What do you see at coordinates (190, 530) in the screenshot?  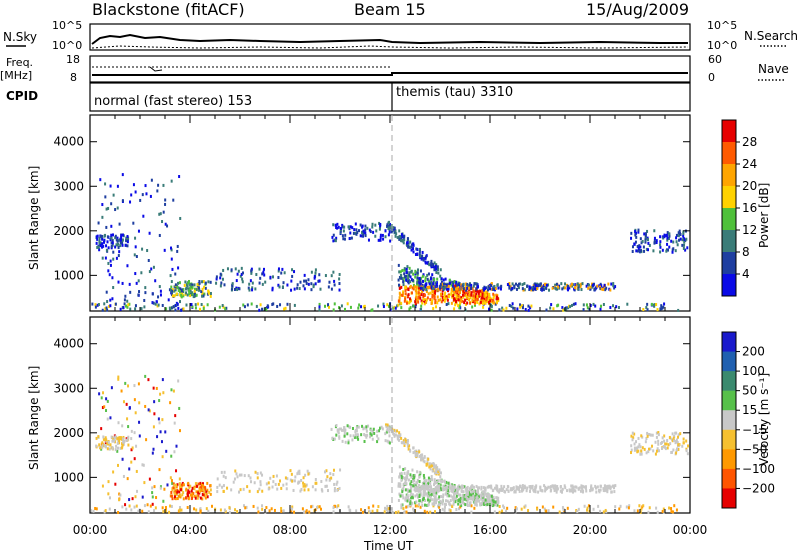 I see `x-tick-label: 04:00` at bounding box center [190, 530].